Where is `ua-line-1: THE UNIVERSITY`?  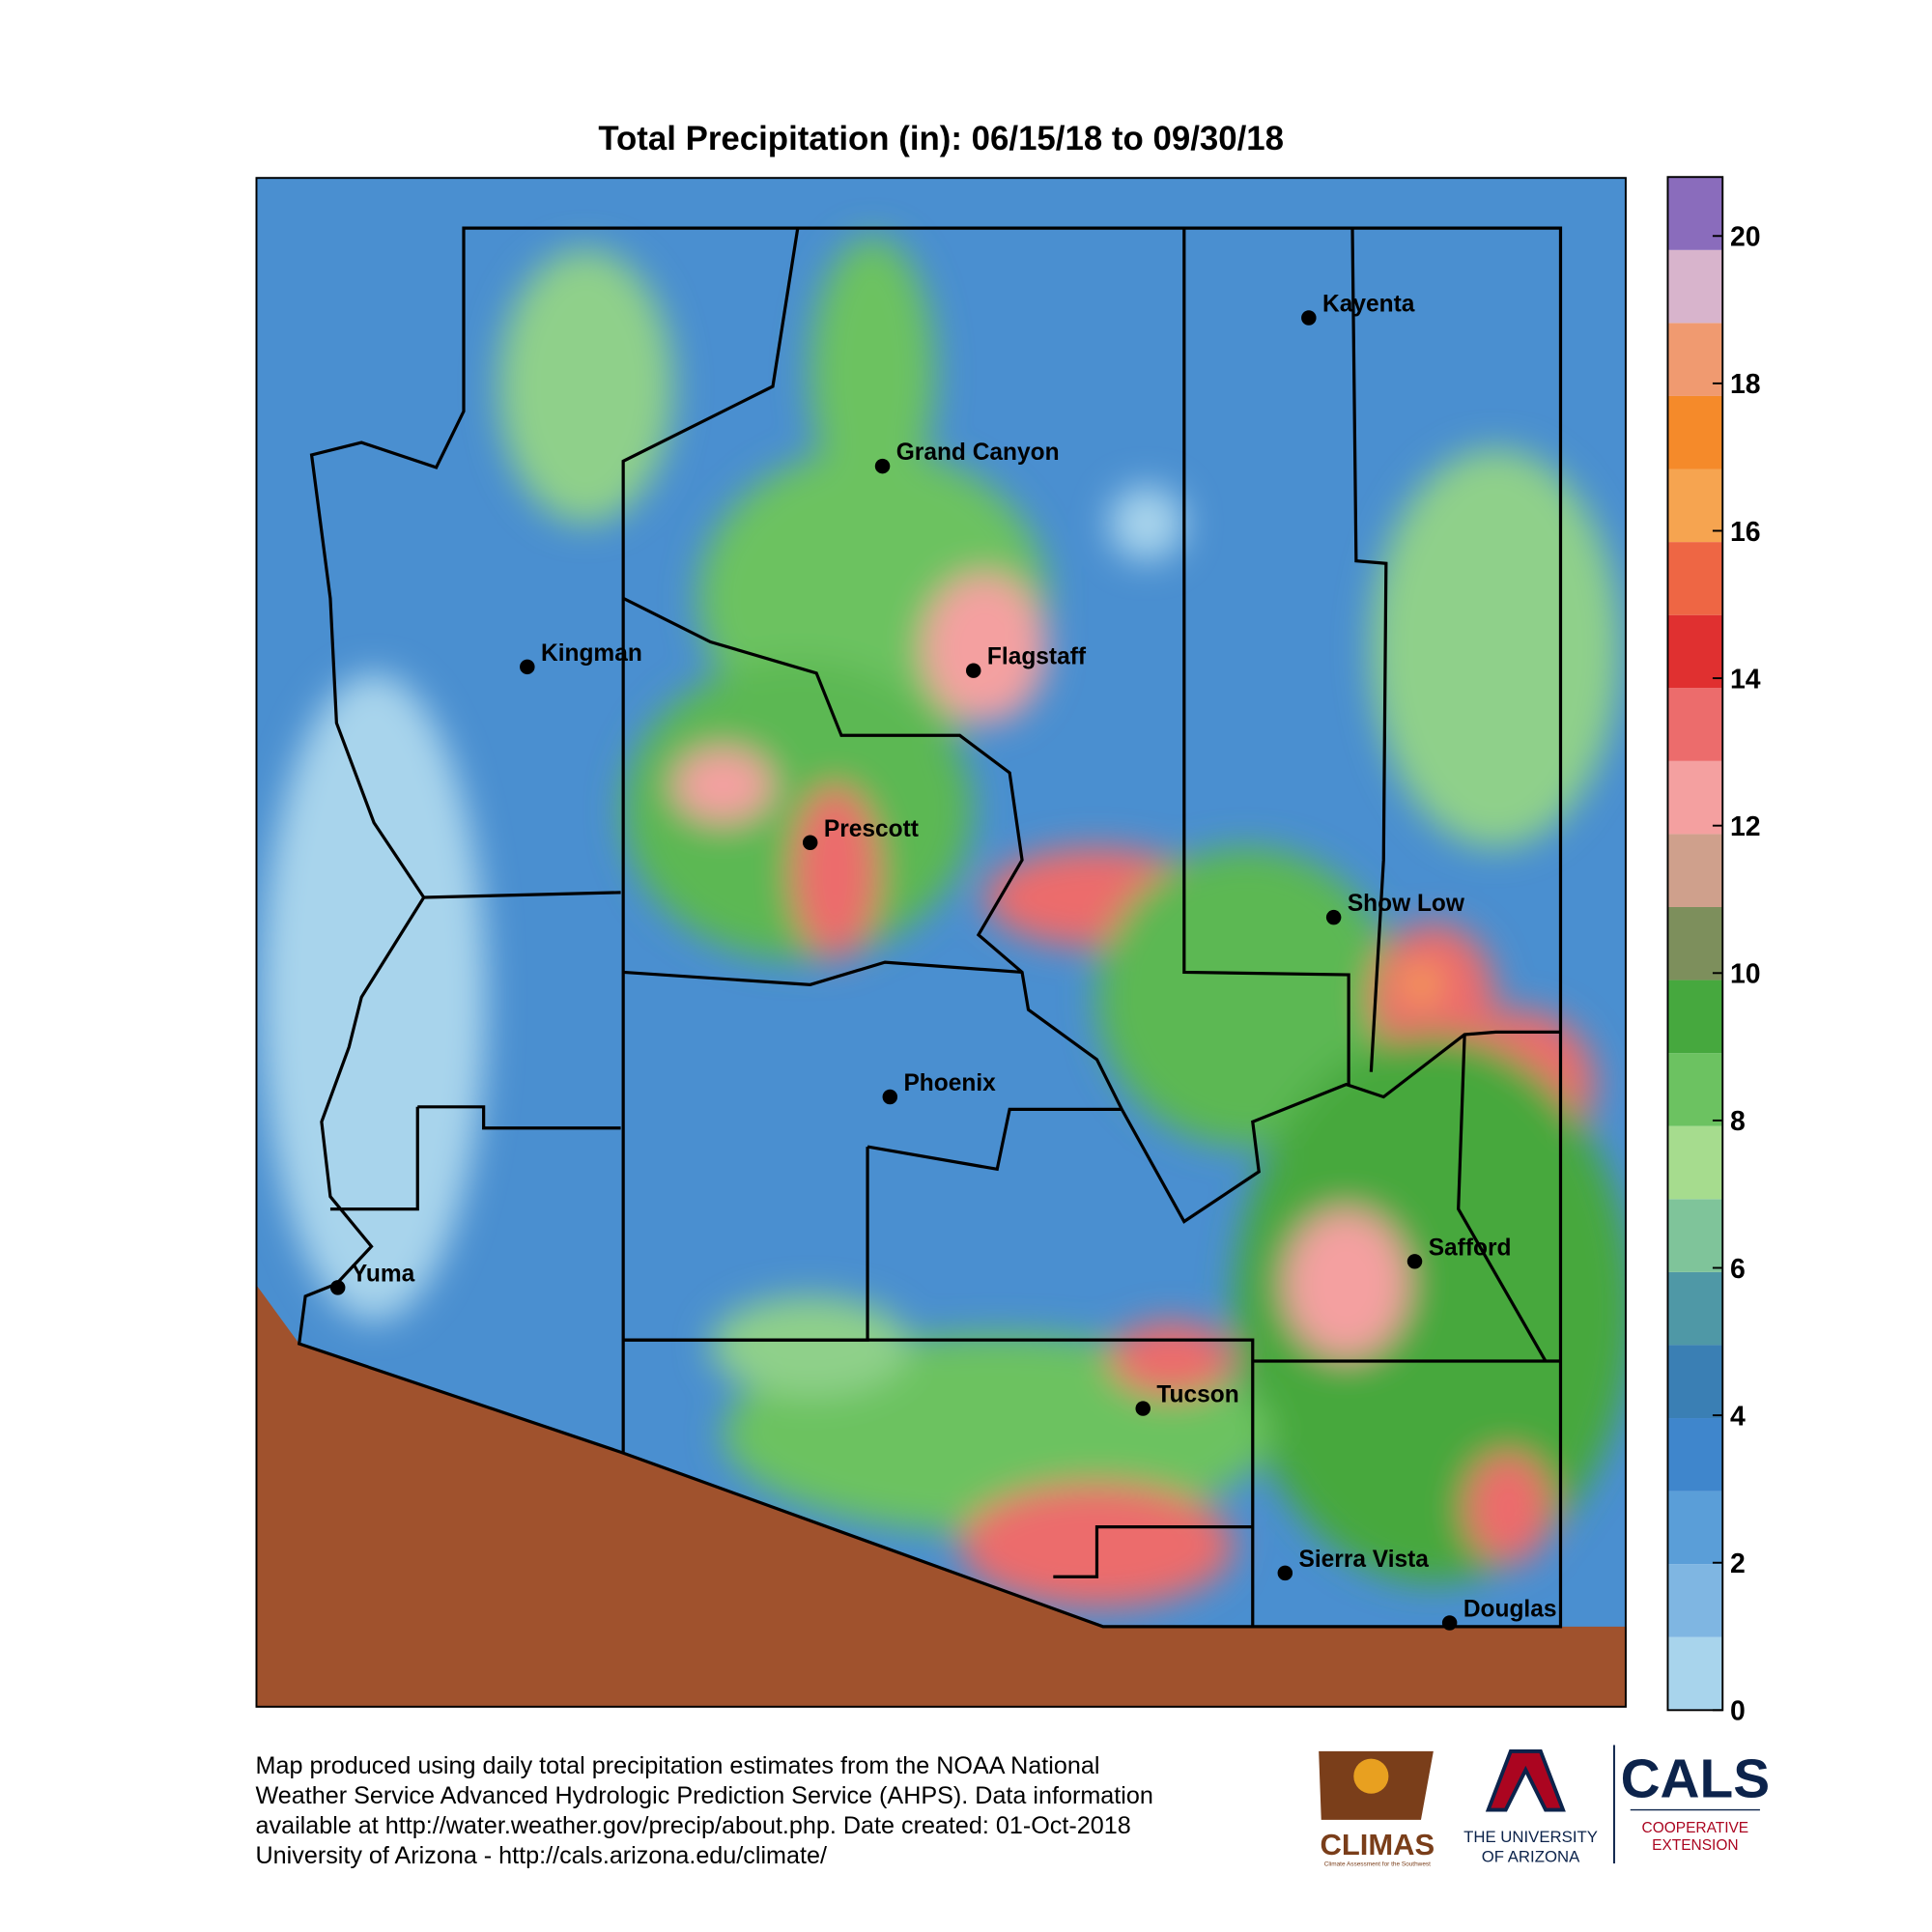 ua-line-1: THE UNIVERSITY is located at coordinates (1530, 1837).